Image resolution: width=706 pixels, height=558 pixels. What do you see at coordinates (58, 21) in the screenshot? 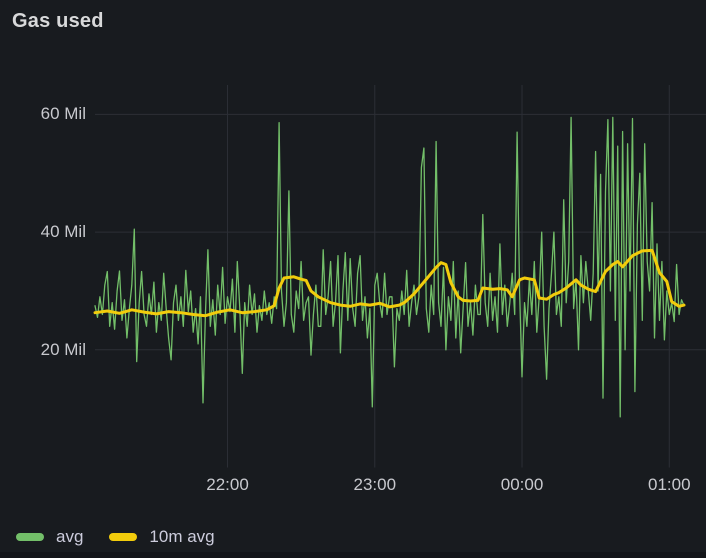
I see `panel-title: Gas used` at bounding box center [58, 21].